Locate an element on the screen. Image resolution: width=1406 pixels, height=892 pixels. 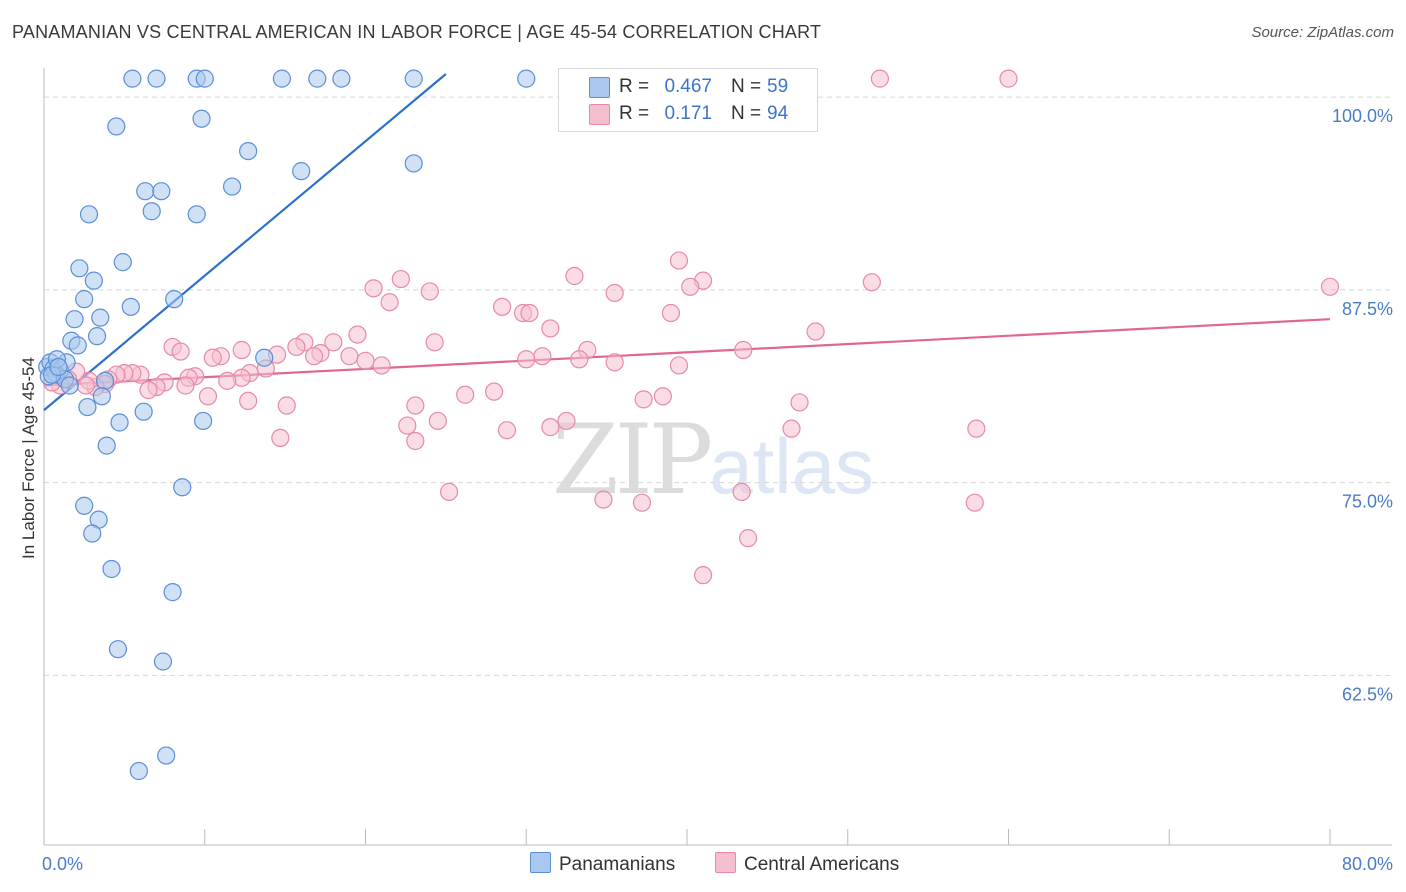
y-axis-label: In Labor Force | Age 45-54 is located at coordinates (28, 458).